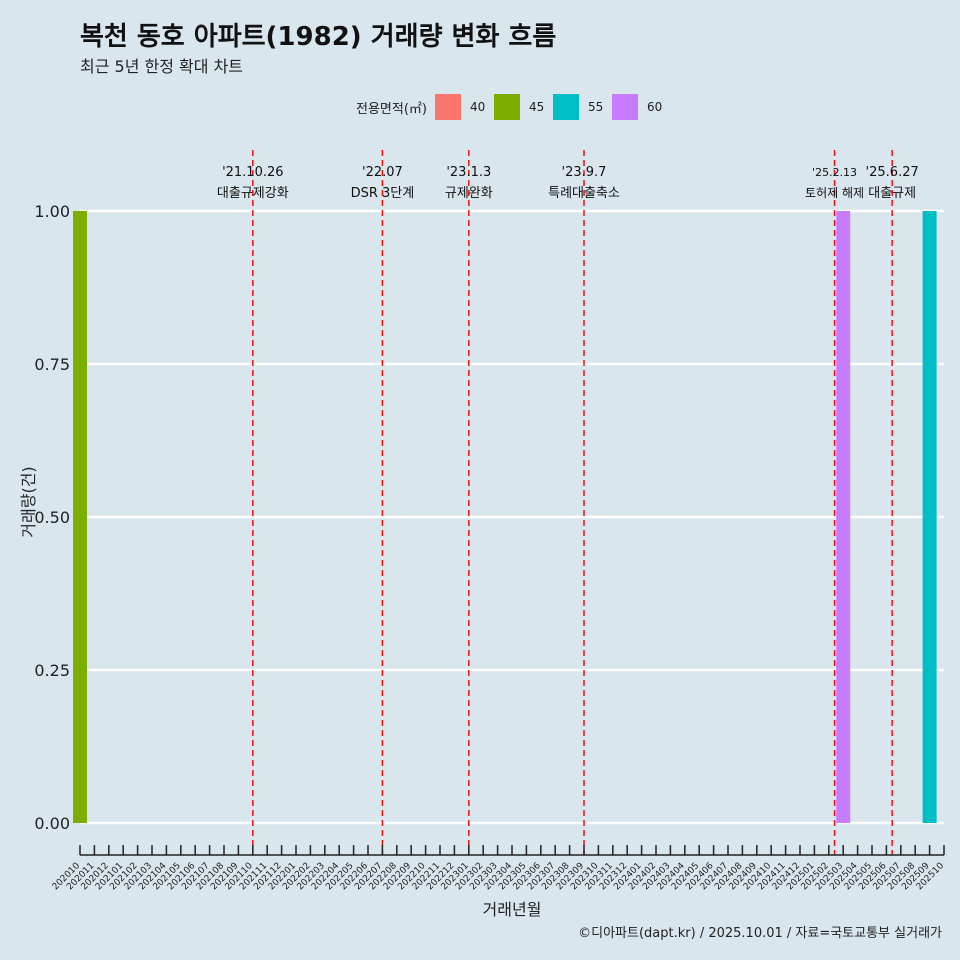 This screenshot has height=960, width=960. Describe the element at coordinates (52, 823) in the screenshot. I see `y-tick-label-0.00: 0.00` at that location.